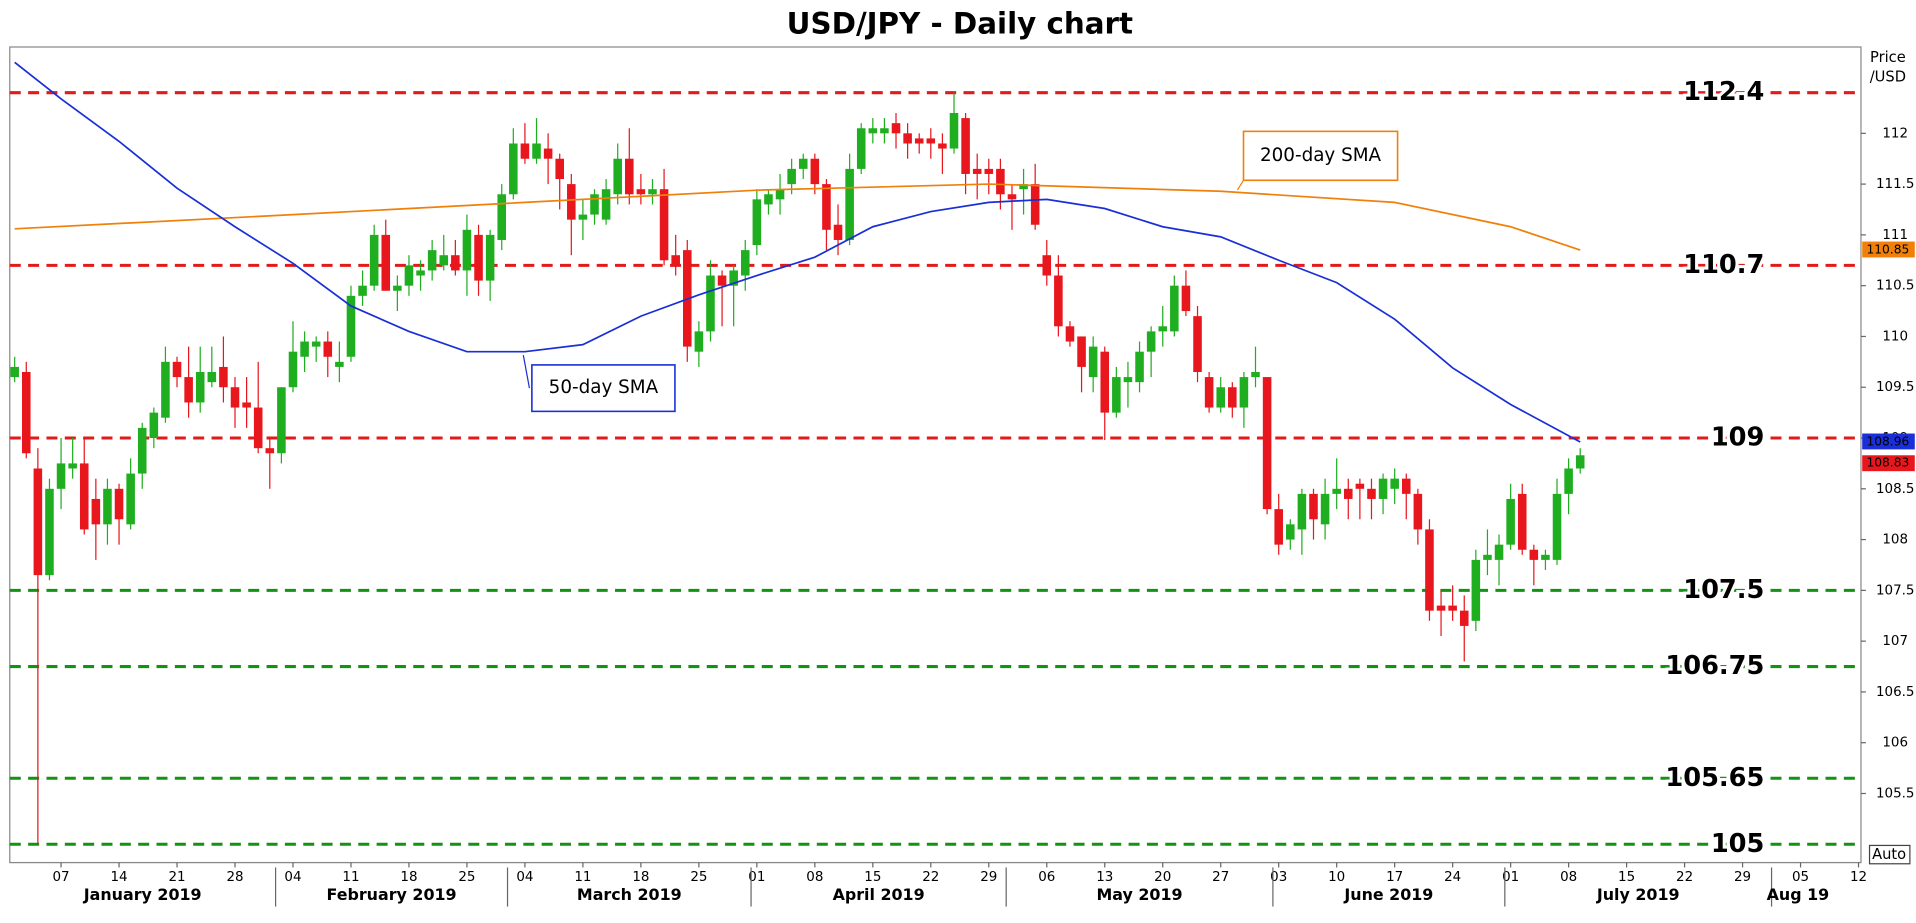 This screenshot has width=1916, height=923. What do you see at coordinates (1895, 489) in the screenshot?
I see `y-tick-label: 108.5` at bounding box center [1895, 489].